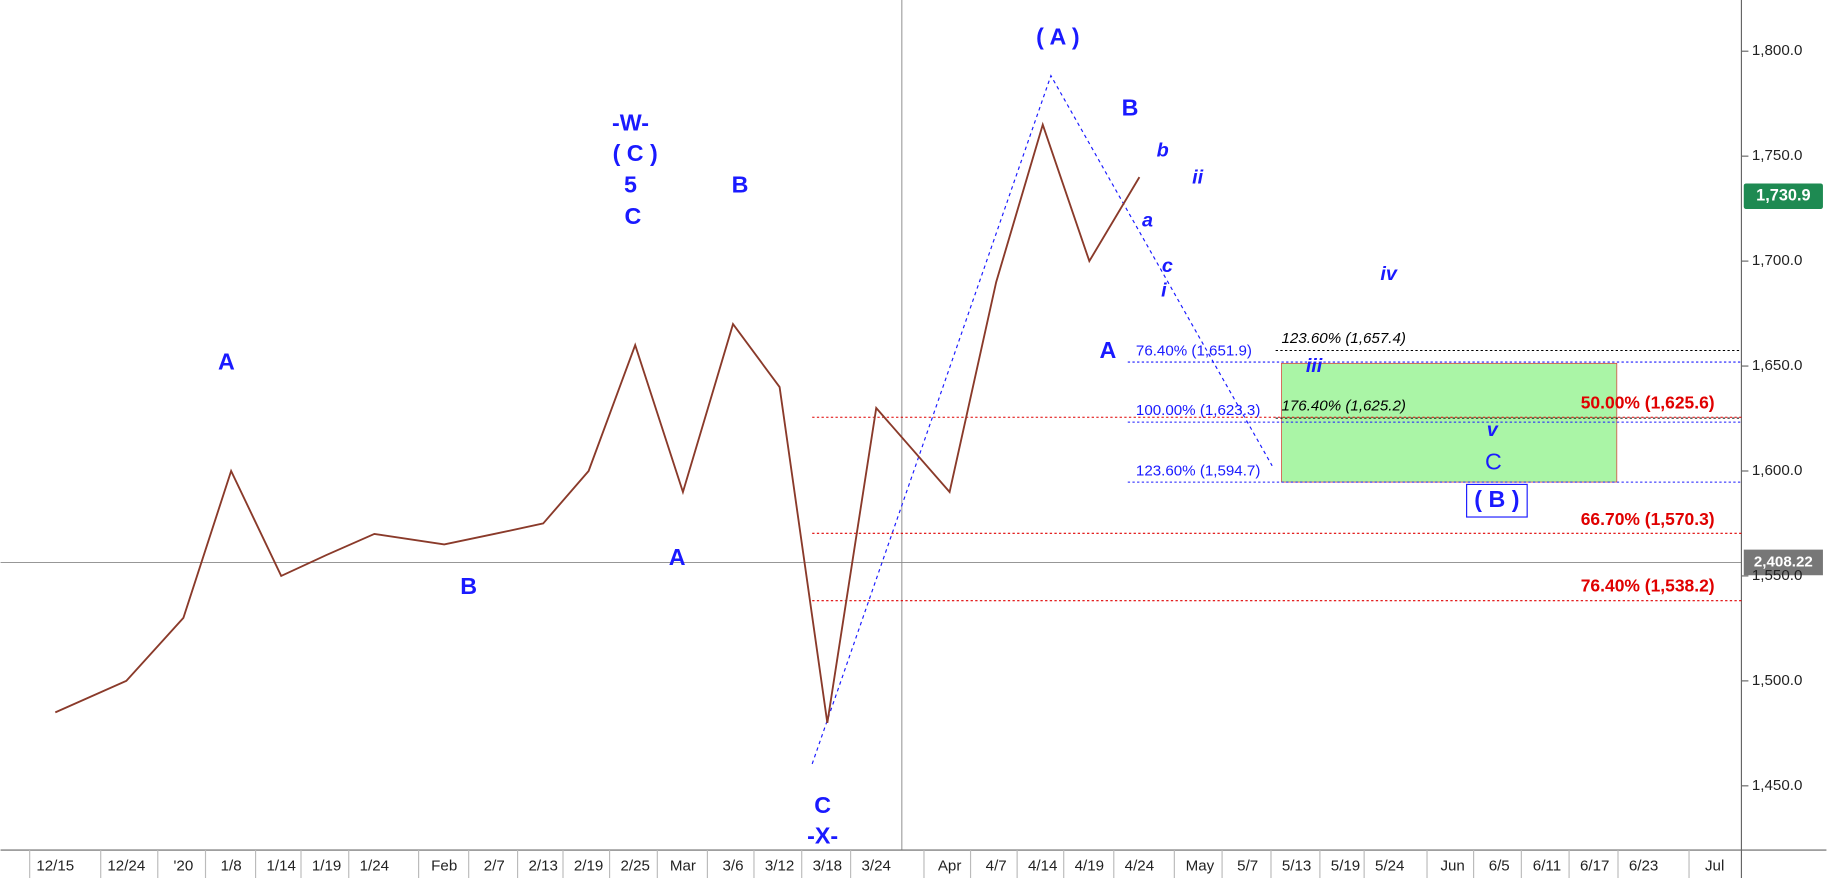 The height and width of the screenshot is (878, 1827). I want to click on wave-label: iv, so click(1388, 274).